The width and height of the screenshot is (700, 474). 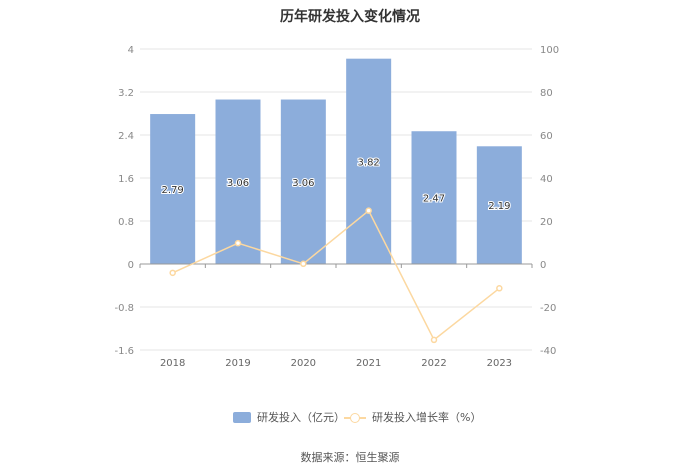 What do you see at coordinates (126, 93) in the screenshot?
I see `y-left-tick-label: 3.2` at bounding box center [126, 93].